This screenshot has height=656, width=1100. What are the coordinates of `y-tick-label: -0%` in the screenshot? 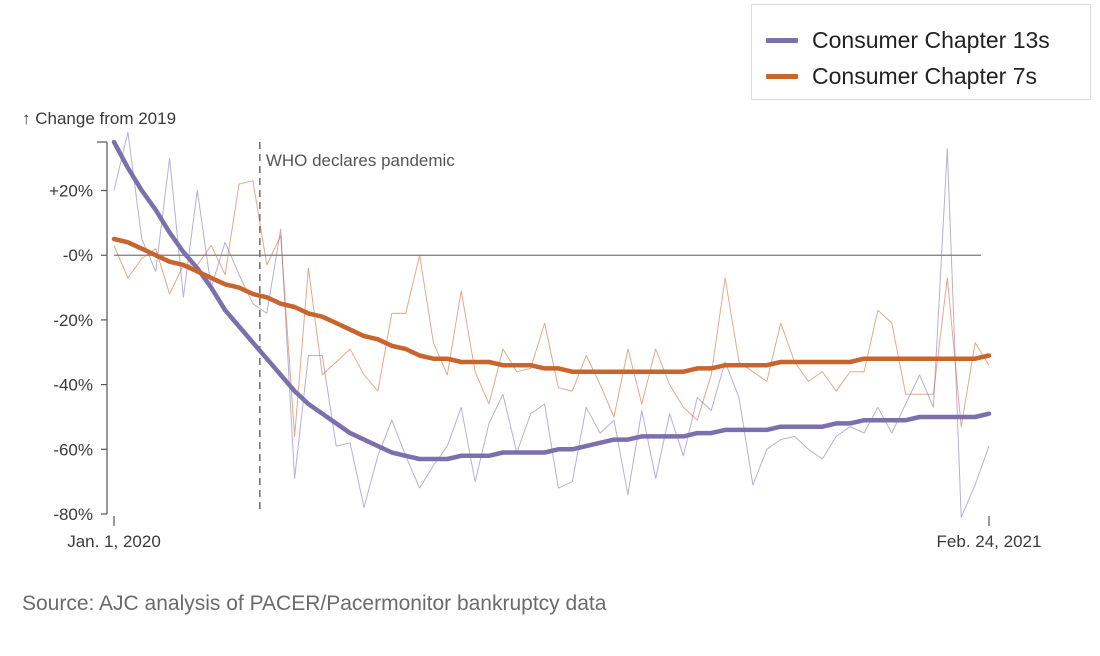 It's located at (78, 255).